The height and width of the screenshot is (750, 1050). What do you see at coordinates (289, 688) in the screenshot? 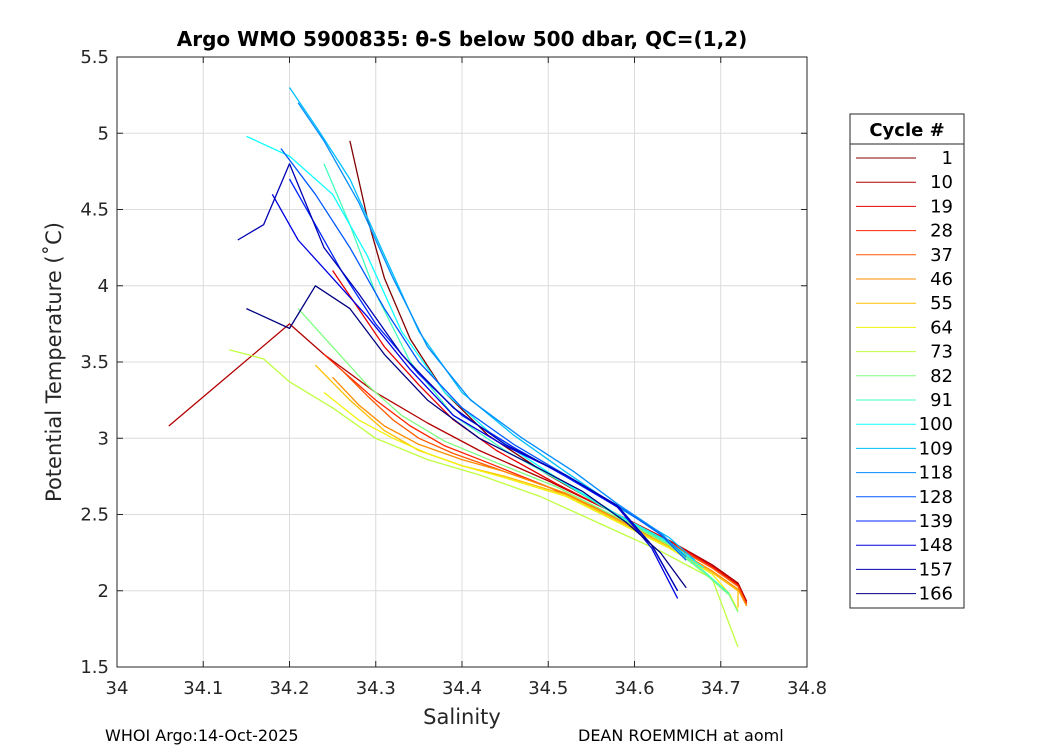
I see `x-tick-label: 34.2` at bounding box center [289, 688].